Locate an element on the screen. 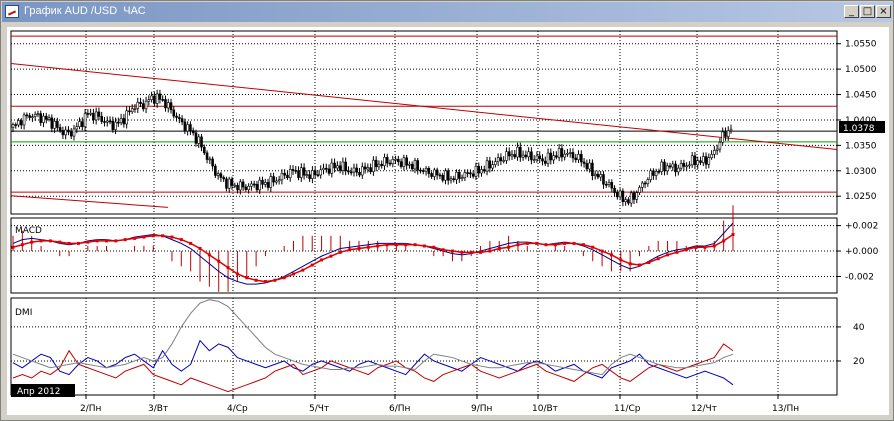 Image resolution: width=894 pixels, height=421 pixels. y-tick-label: 1.0350 is located at coordinates (861, 146).